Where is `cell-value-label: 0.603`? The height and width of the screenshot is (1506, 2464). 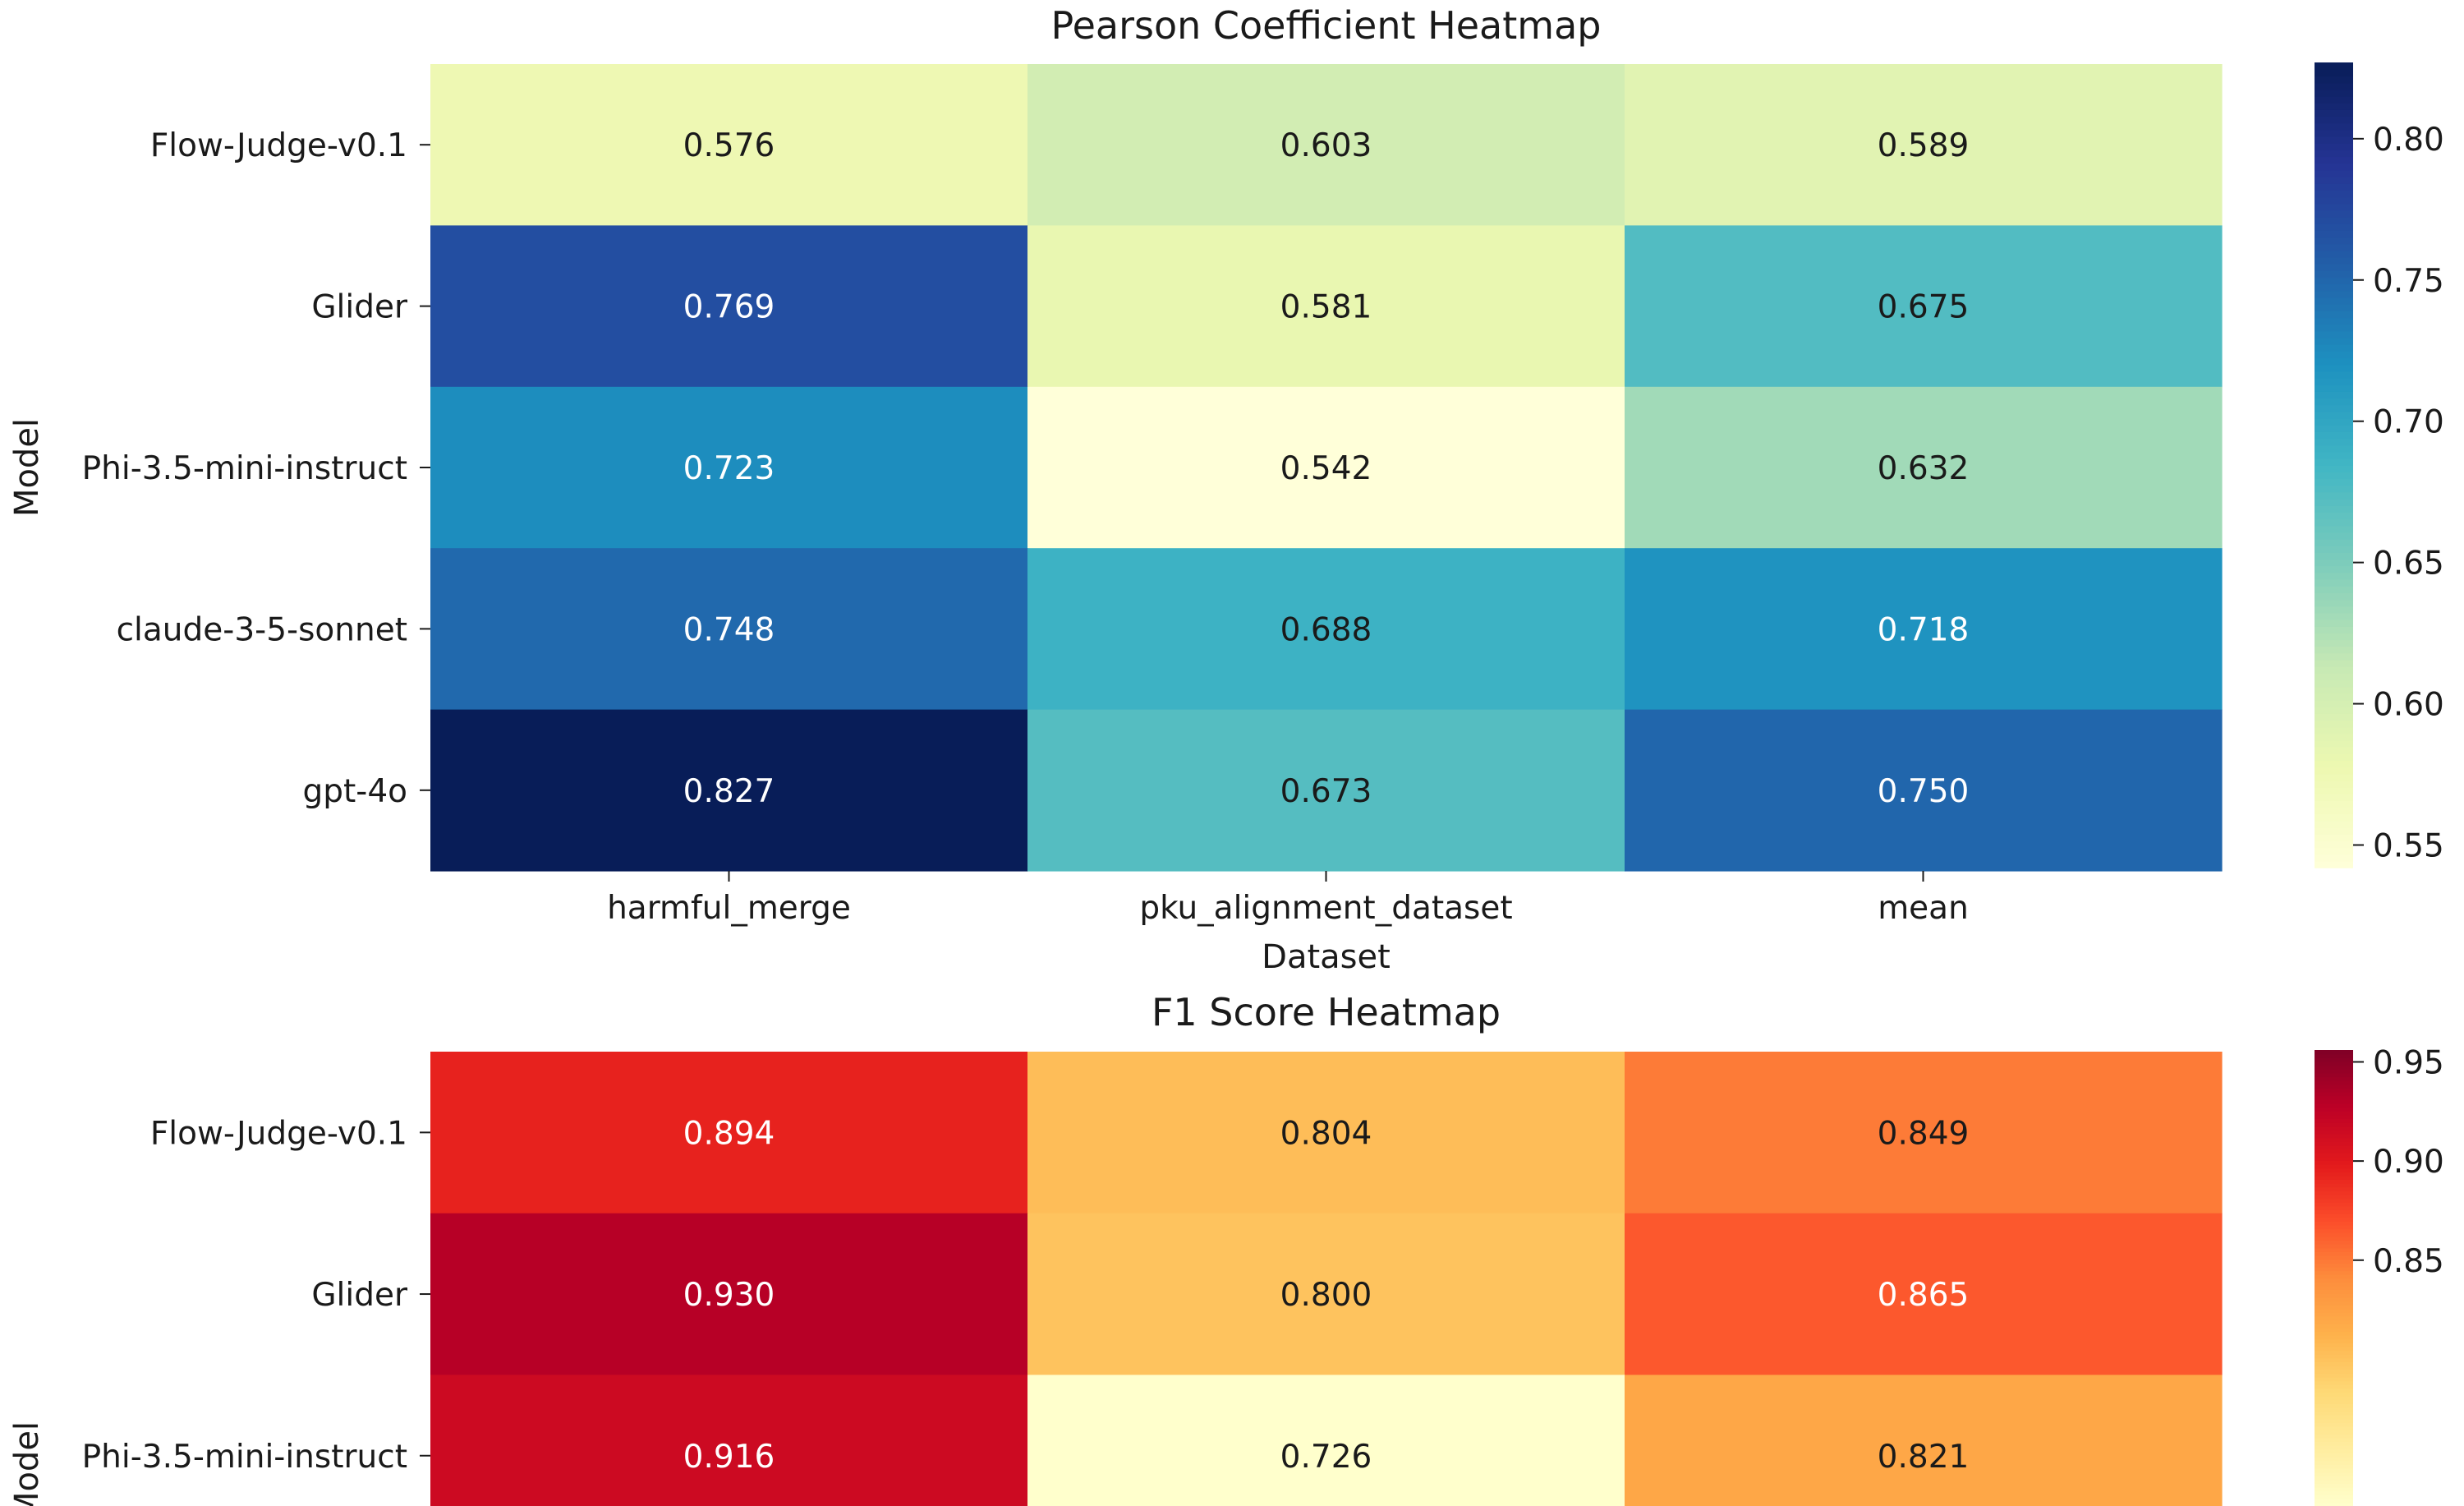
cell-value-label: 0.603 is located at coordinates (1326, 145).